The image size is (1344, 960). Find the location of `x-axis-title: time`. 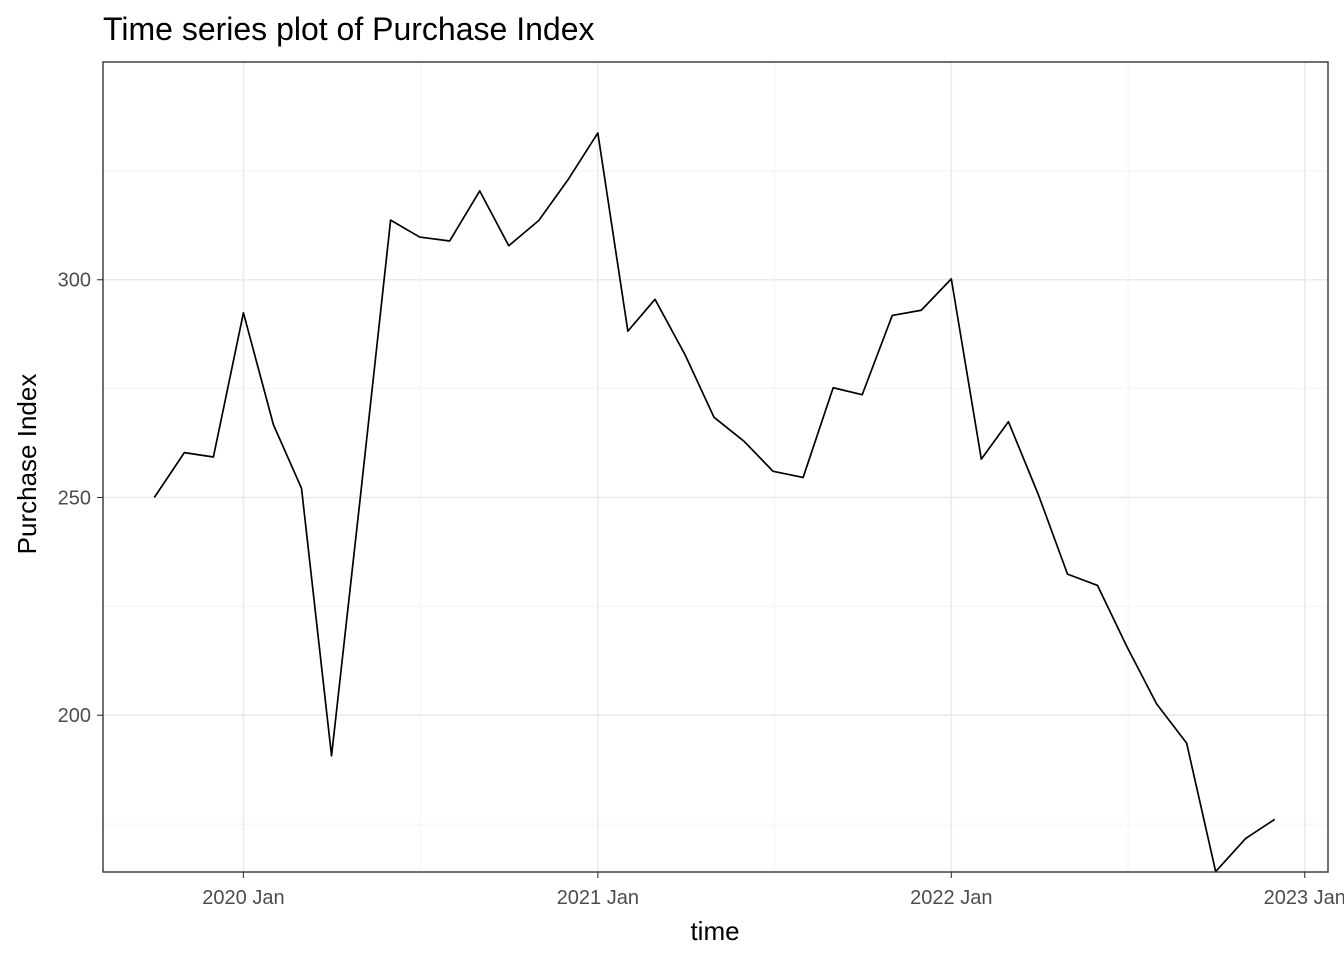

x-axis-title: time is located at coordinates (714, 931).